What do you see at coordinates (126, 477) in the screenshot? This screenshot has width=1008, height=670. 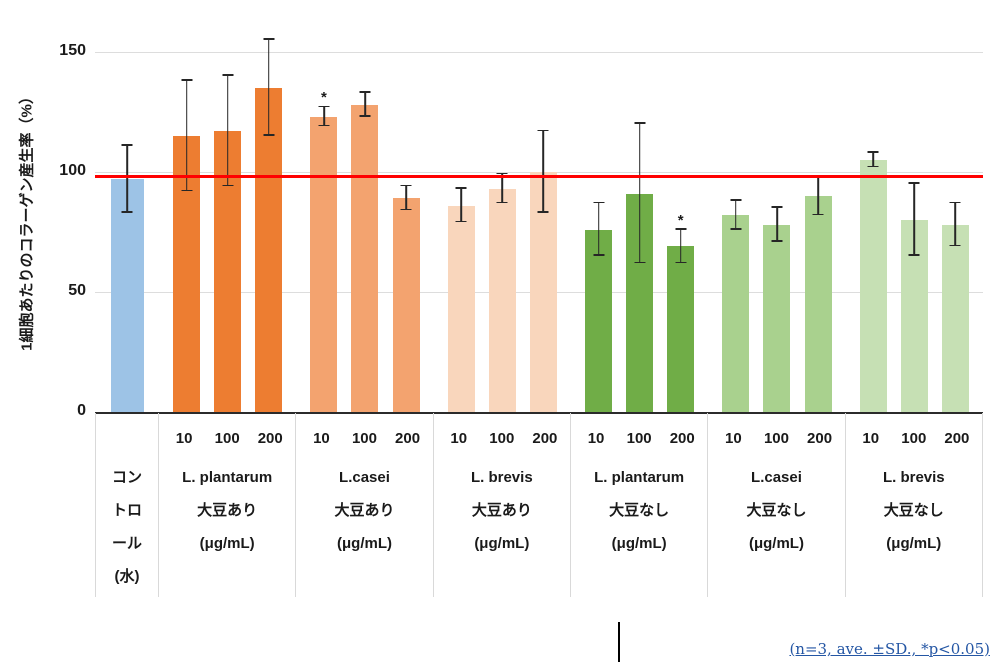 I see `group-label-line: コン` at bounding box center [126, 477].